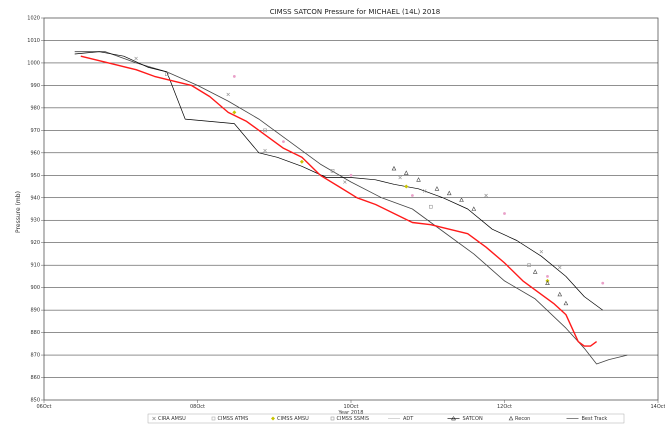  Describe the element at coordinates (595, 419) in the screenshot. I see `legend-label: Best Track` at that location.